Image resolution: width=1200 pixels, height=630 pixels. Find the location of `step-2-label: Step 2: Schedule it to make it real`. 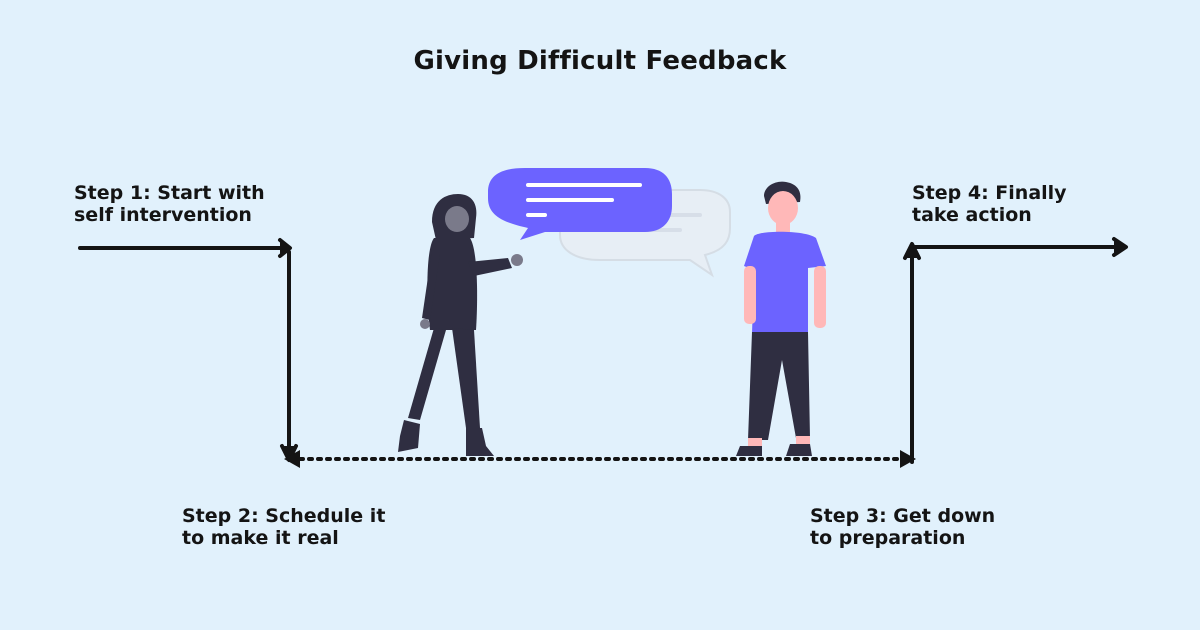

step-2-label: Step 2: Schedule it to make it real is located at coordinates (283, 527).